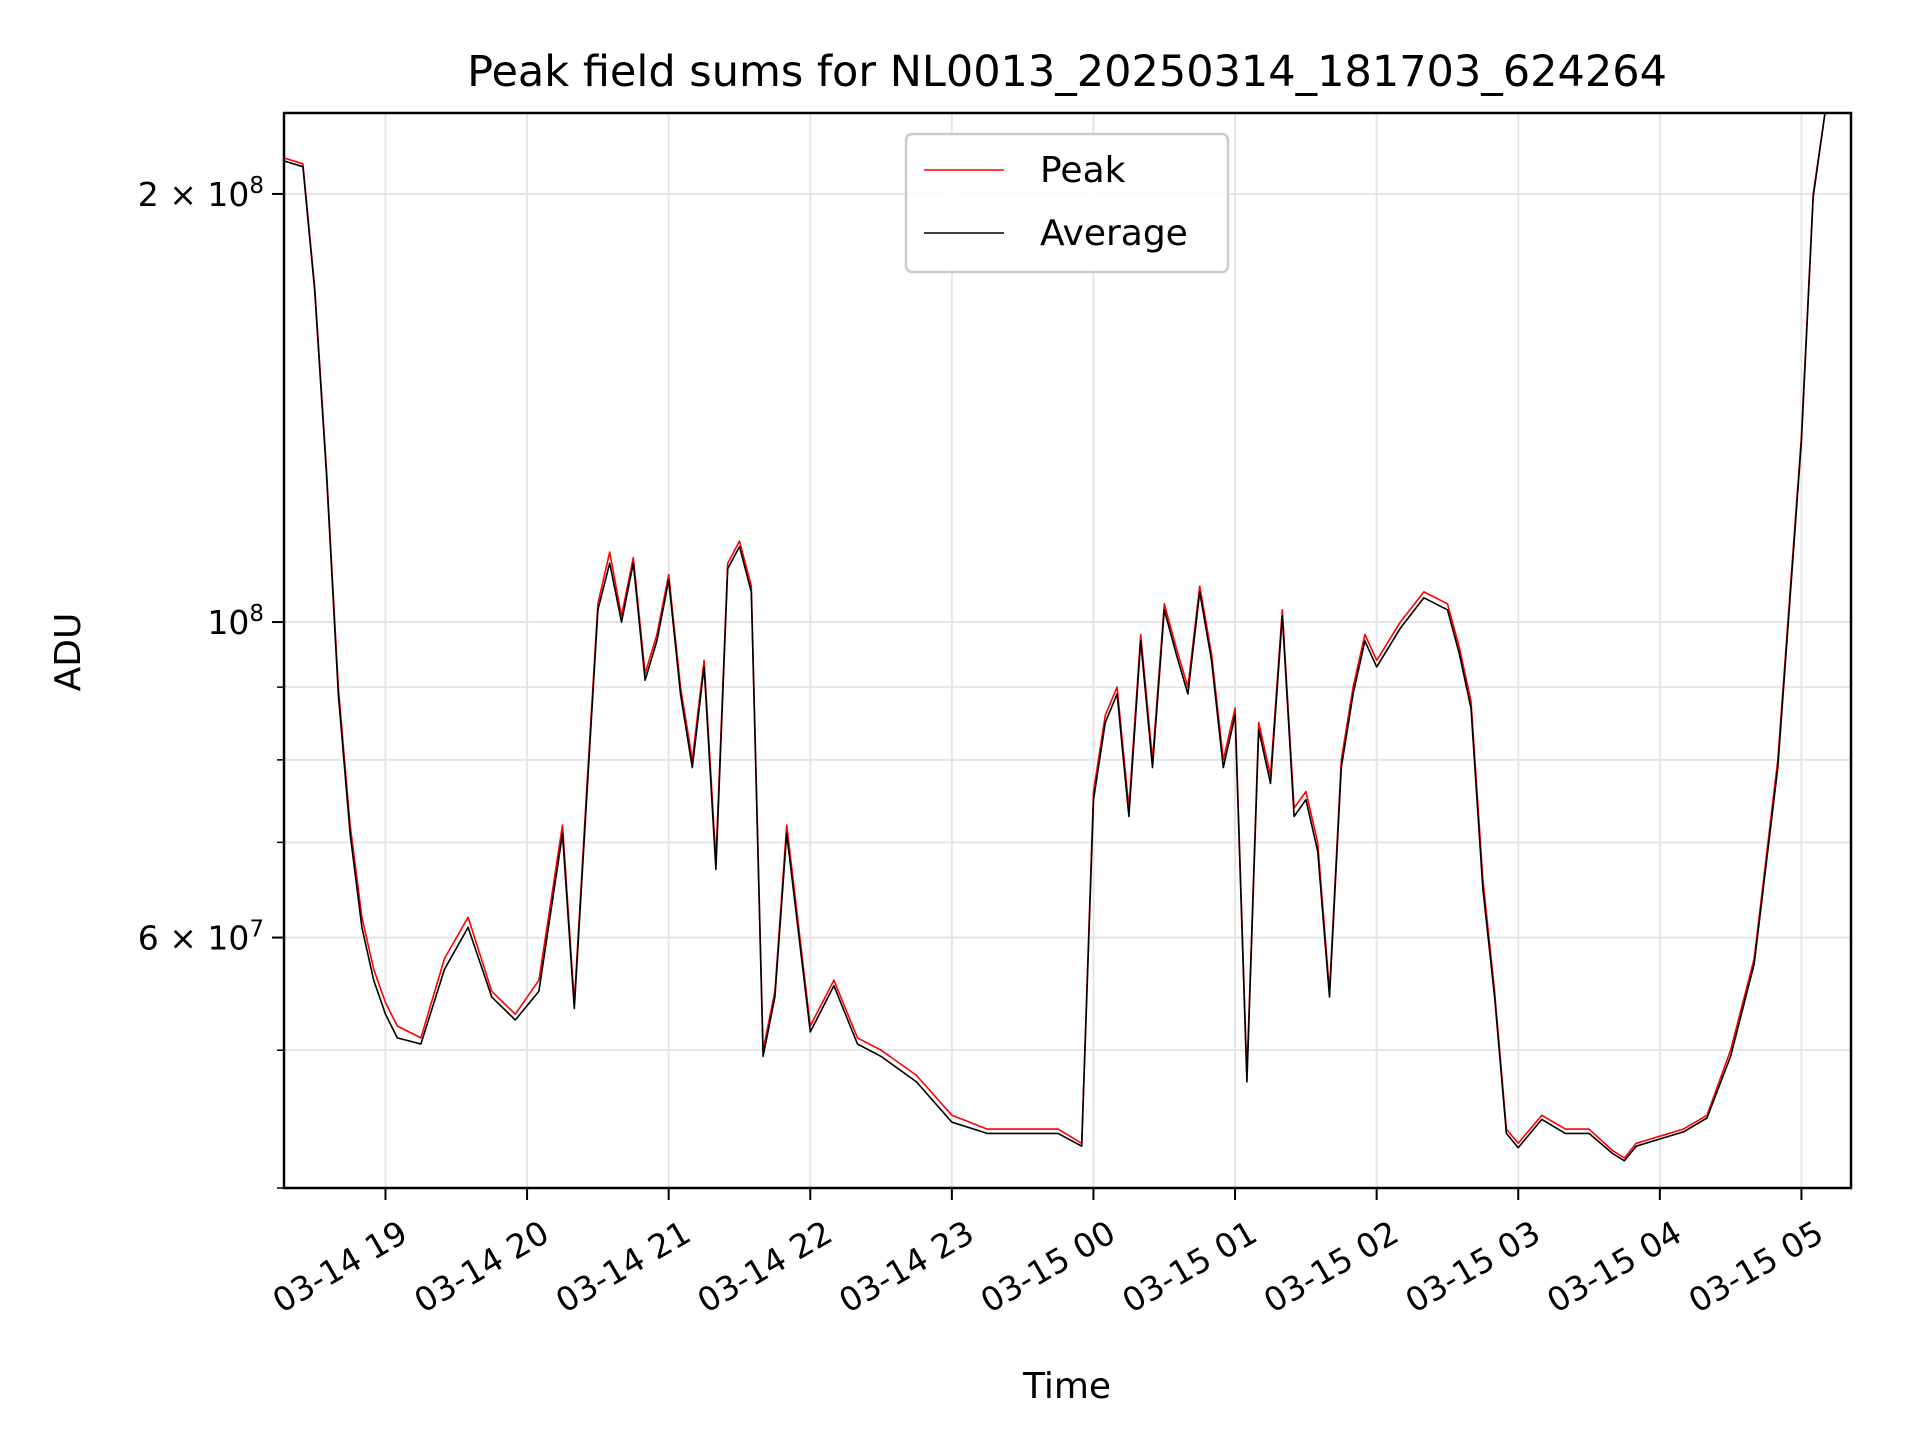  What do you see at coordinates (68, 652) in the screenshot?
I see `y-axis-label: ADU` at bounding box center [68, 652].